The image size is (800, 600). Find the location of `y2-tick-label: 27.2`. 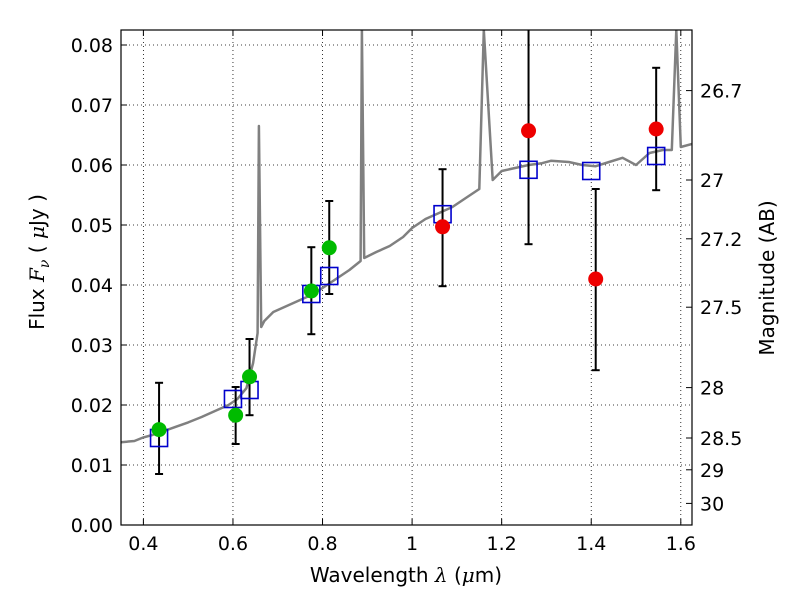

y2-tick-label: 27.2 is located at coordinates (721, 240).